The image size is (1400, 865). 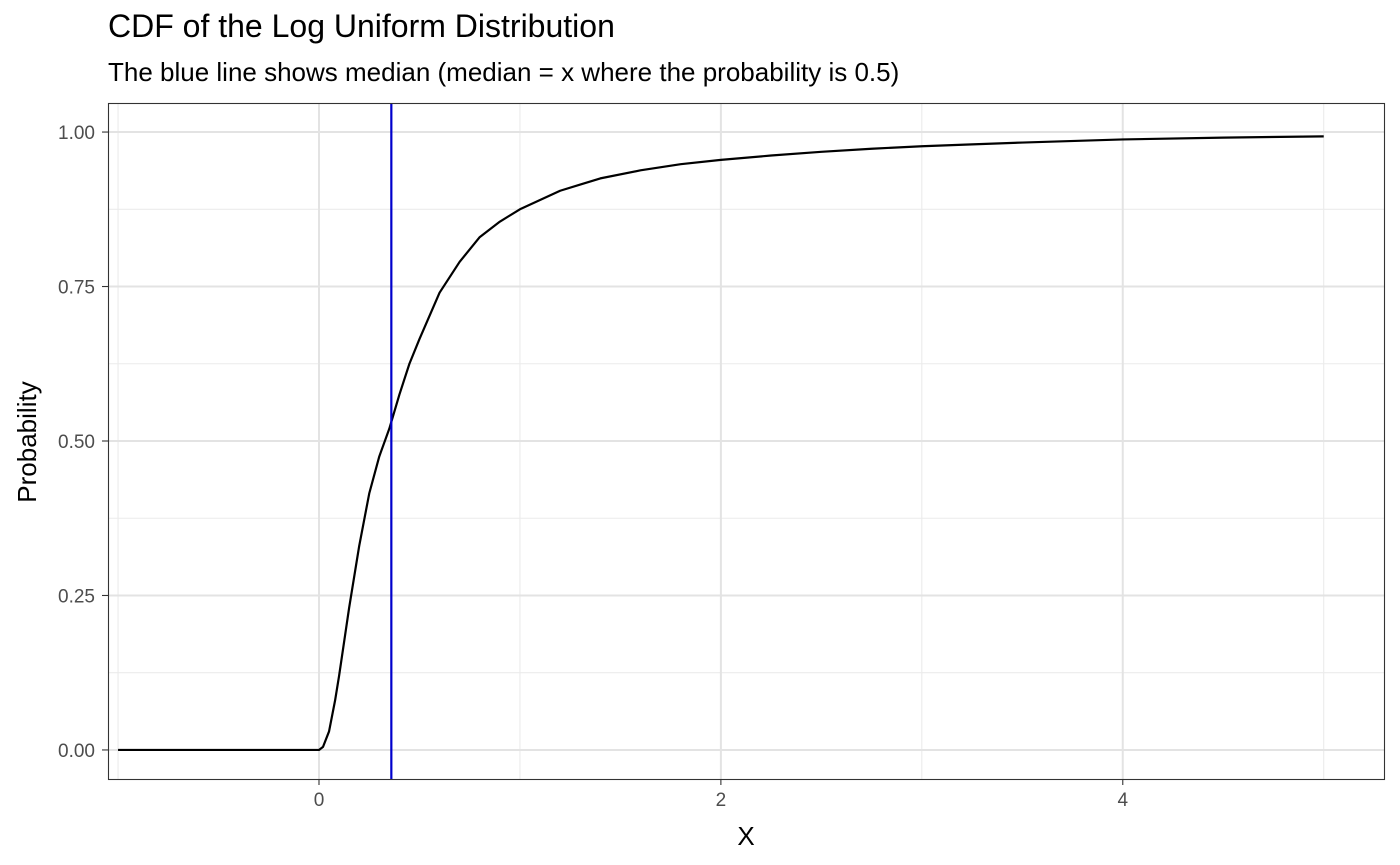 What do you see at coordinates (721, 800) in the screenshot?
I see `x-tick-label: 2` at bounding box center [721, 800].